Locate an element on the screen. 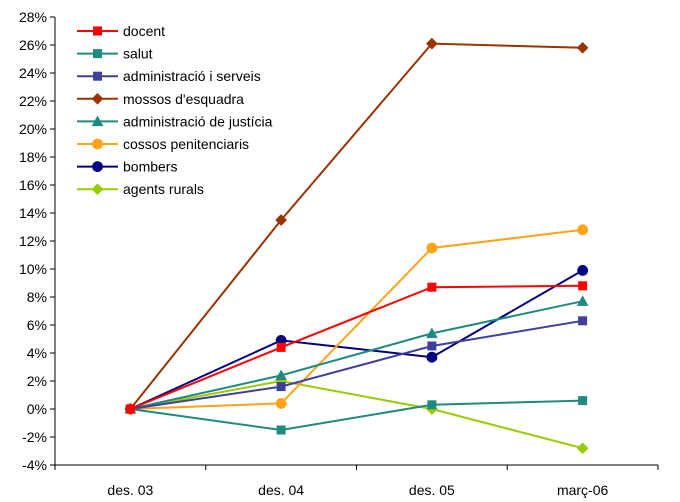 The height and width of the screenshot is (502, 680). legend-label: salut is located at coordinates (138, 54).